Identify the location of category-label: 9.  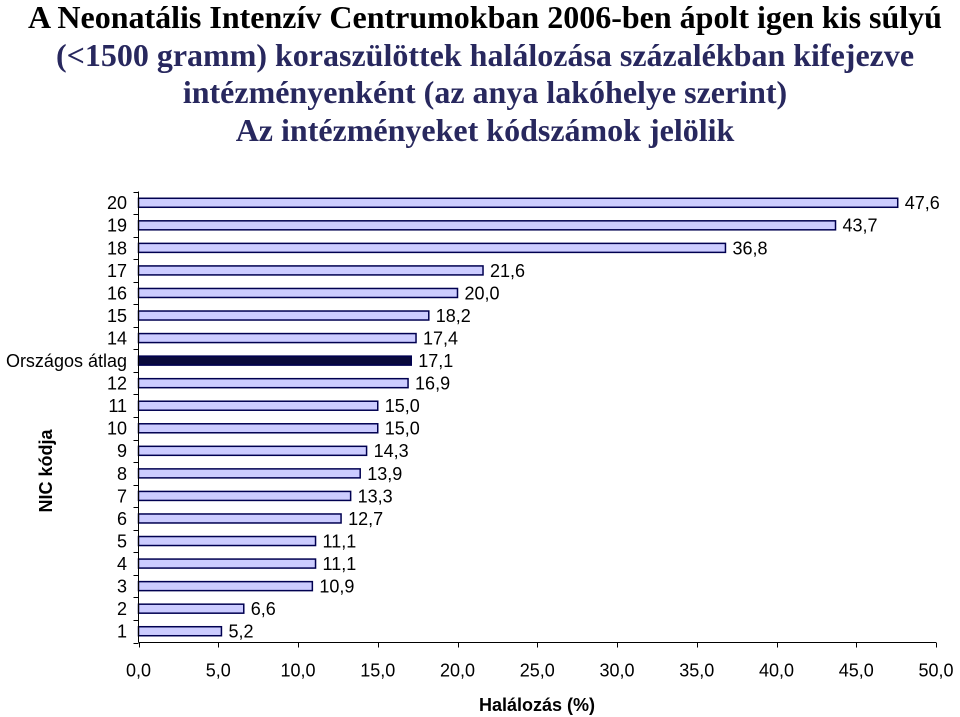
(122, 451).